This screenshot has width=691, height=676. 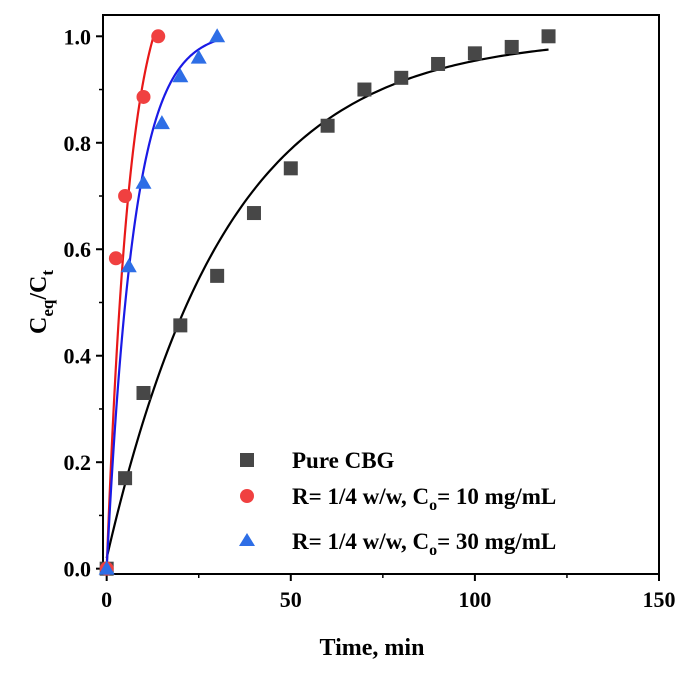 What do you see at coordinates (78, 36) in the screenshot?
I see `y-tick-label: 1.0` at bounding box center [78, 36].